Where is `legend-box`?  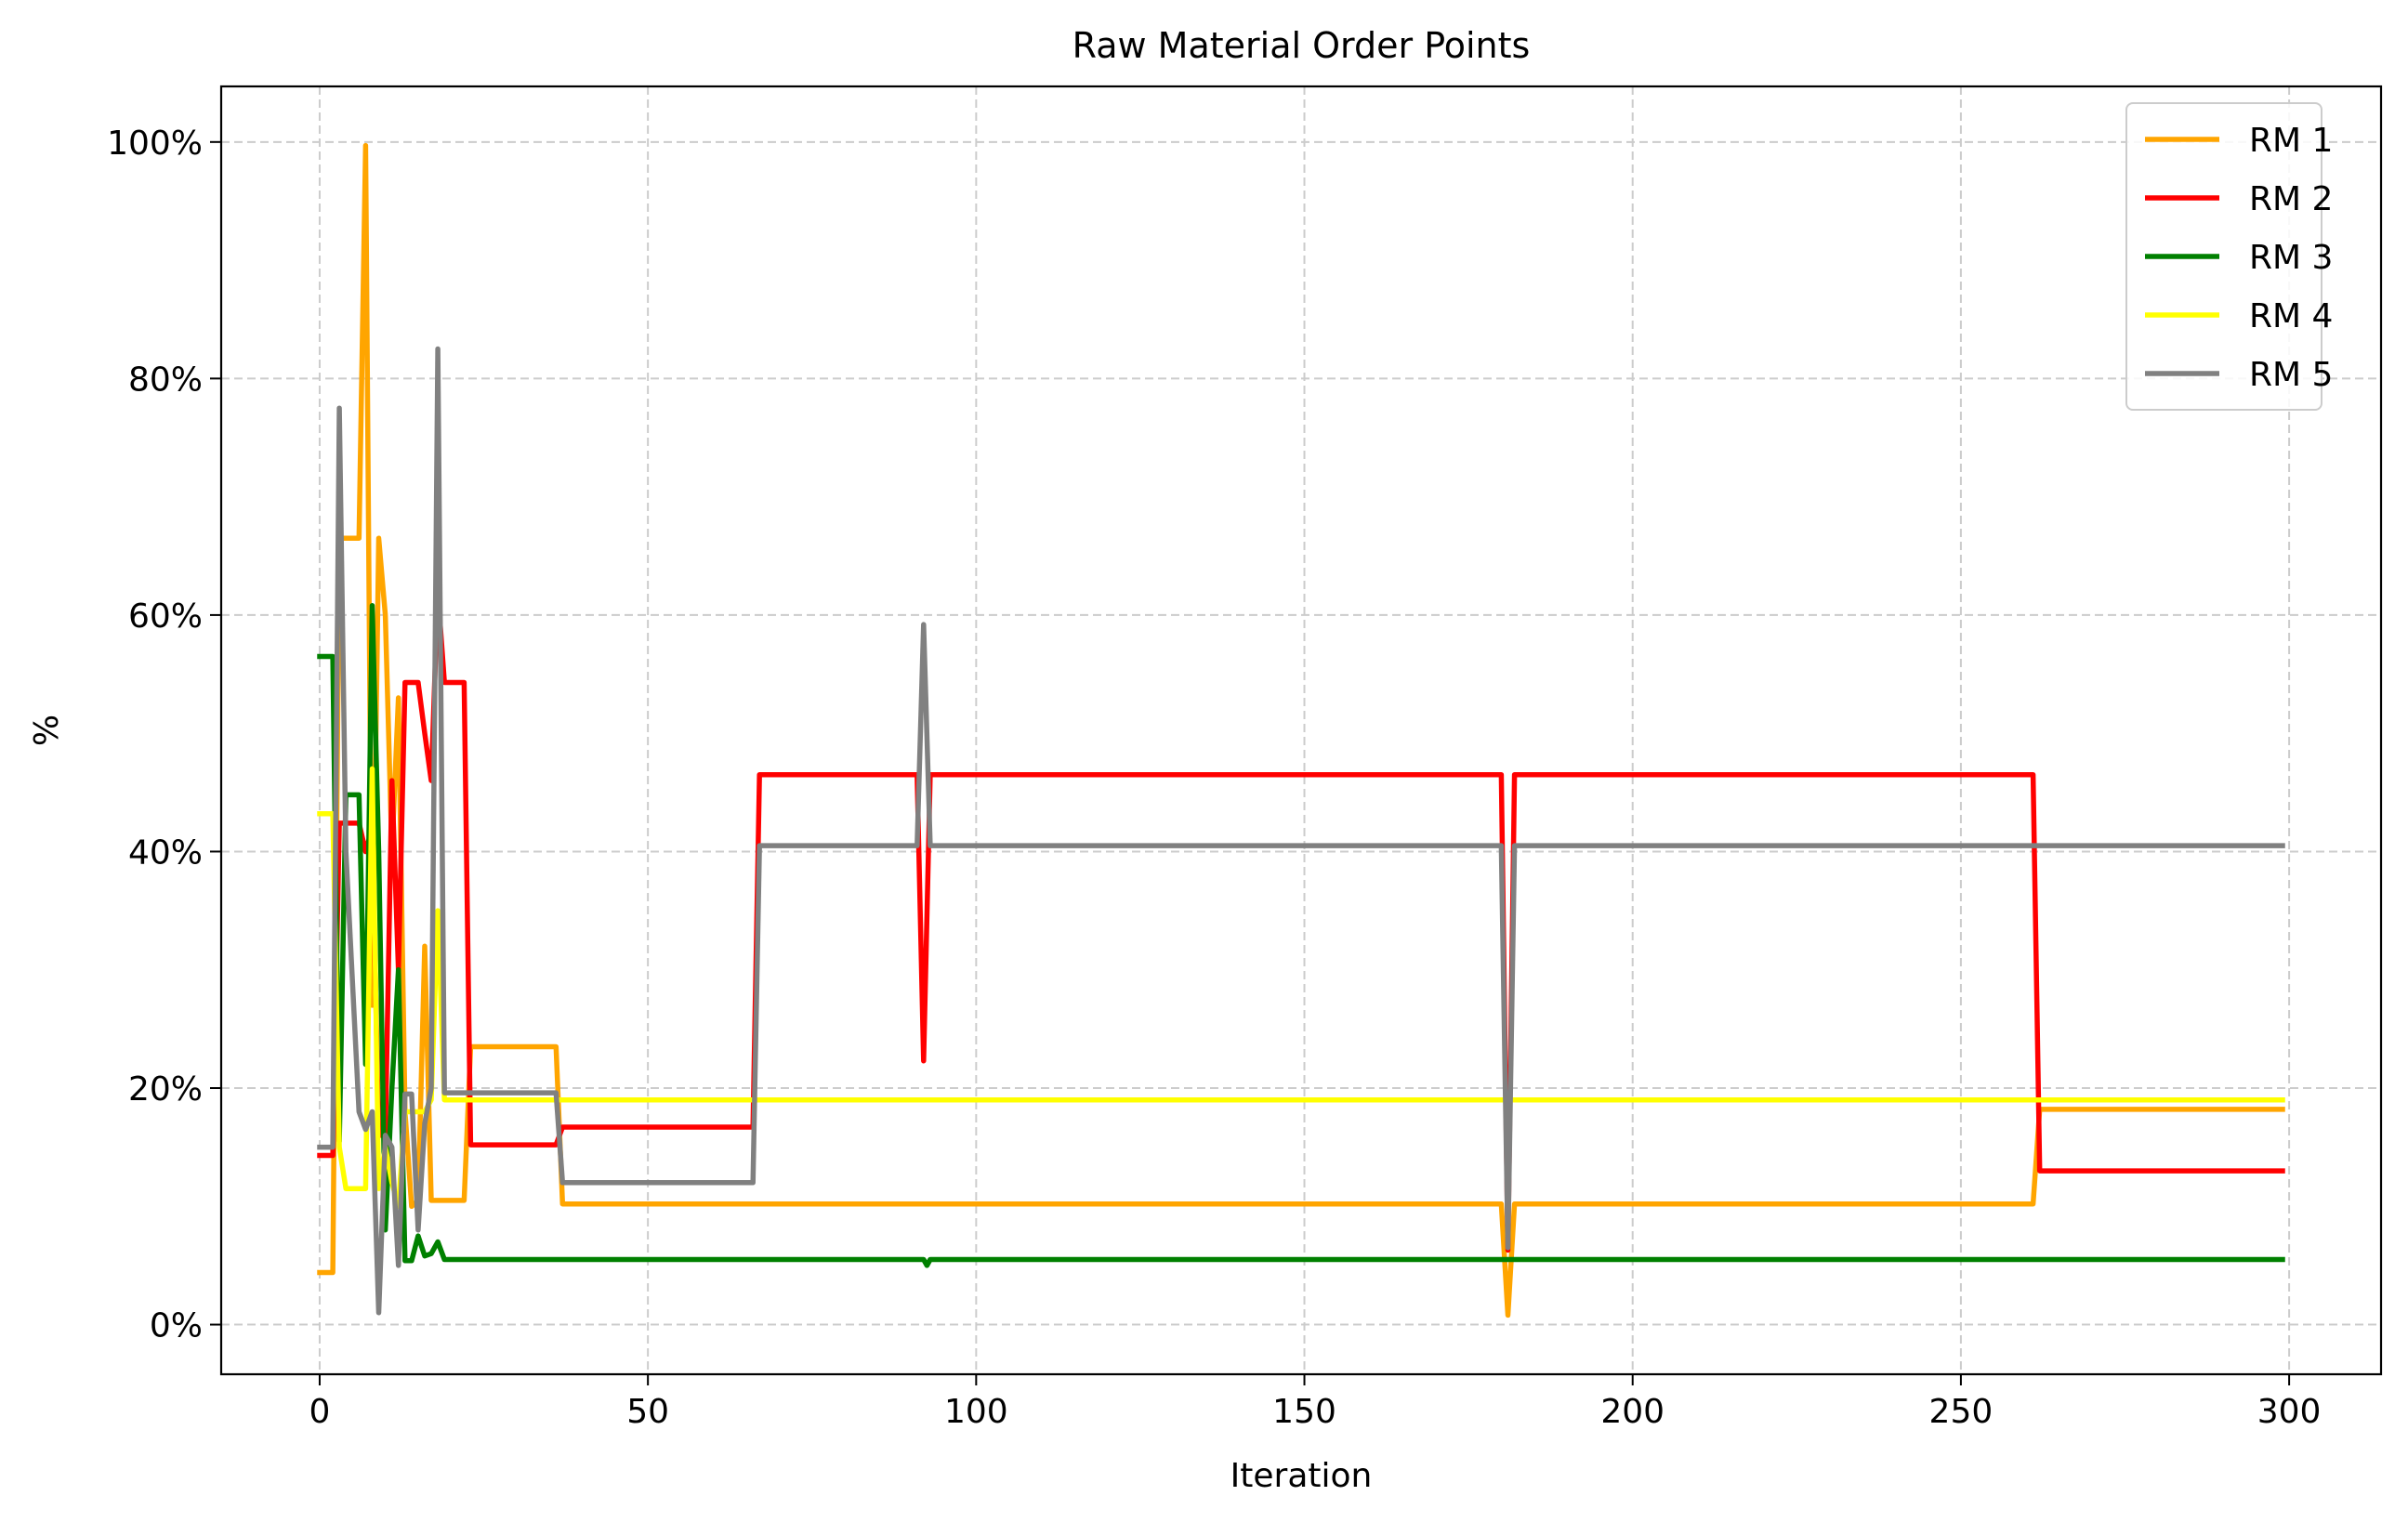 legend-box is located at coordinates (2223, 257).